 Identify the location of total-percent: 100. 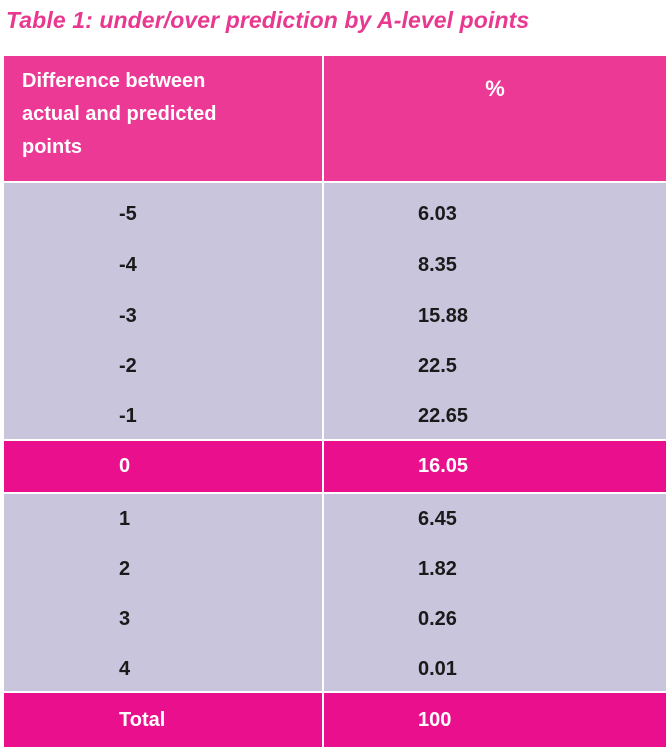
(435, 720).